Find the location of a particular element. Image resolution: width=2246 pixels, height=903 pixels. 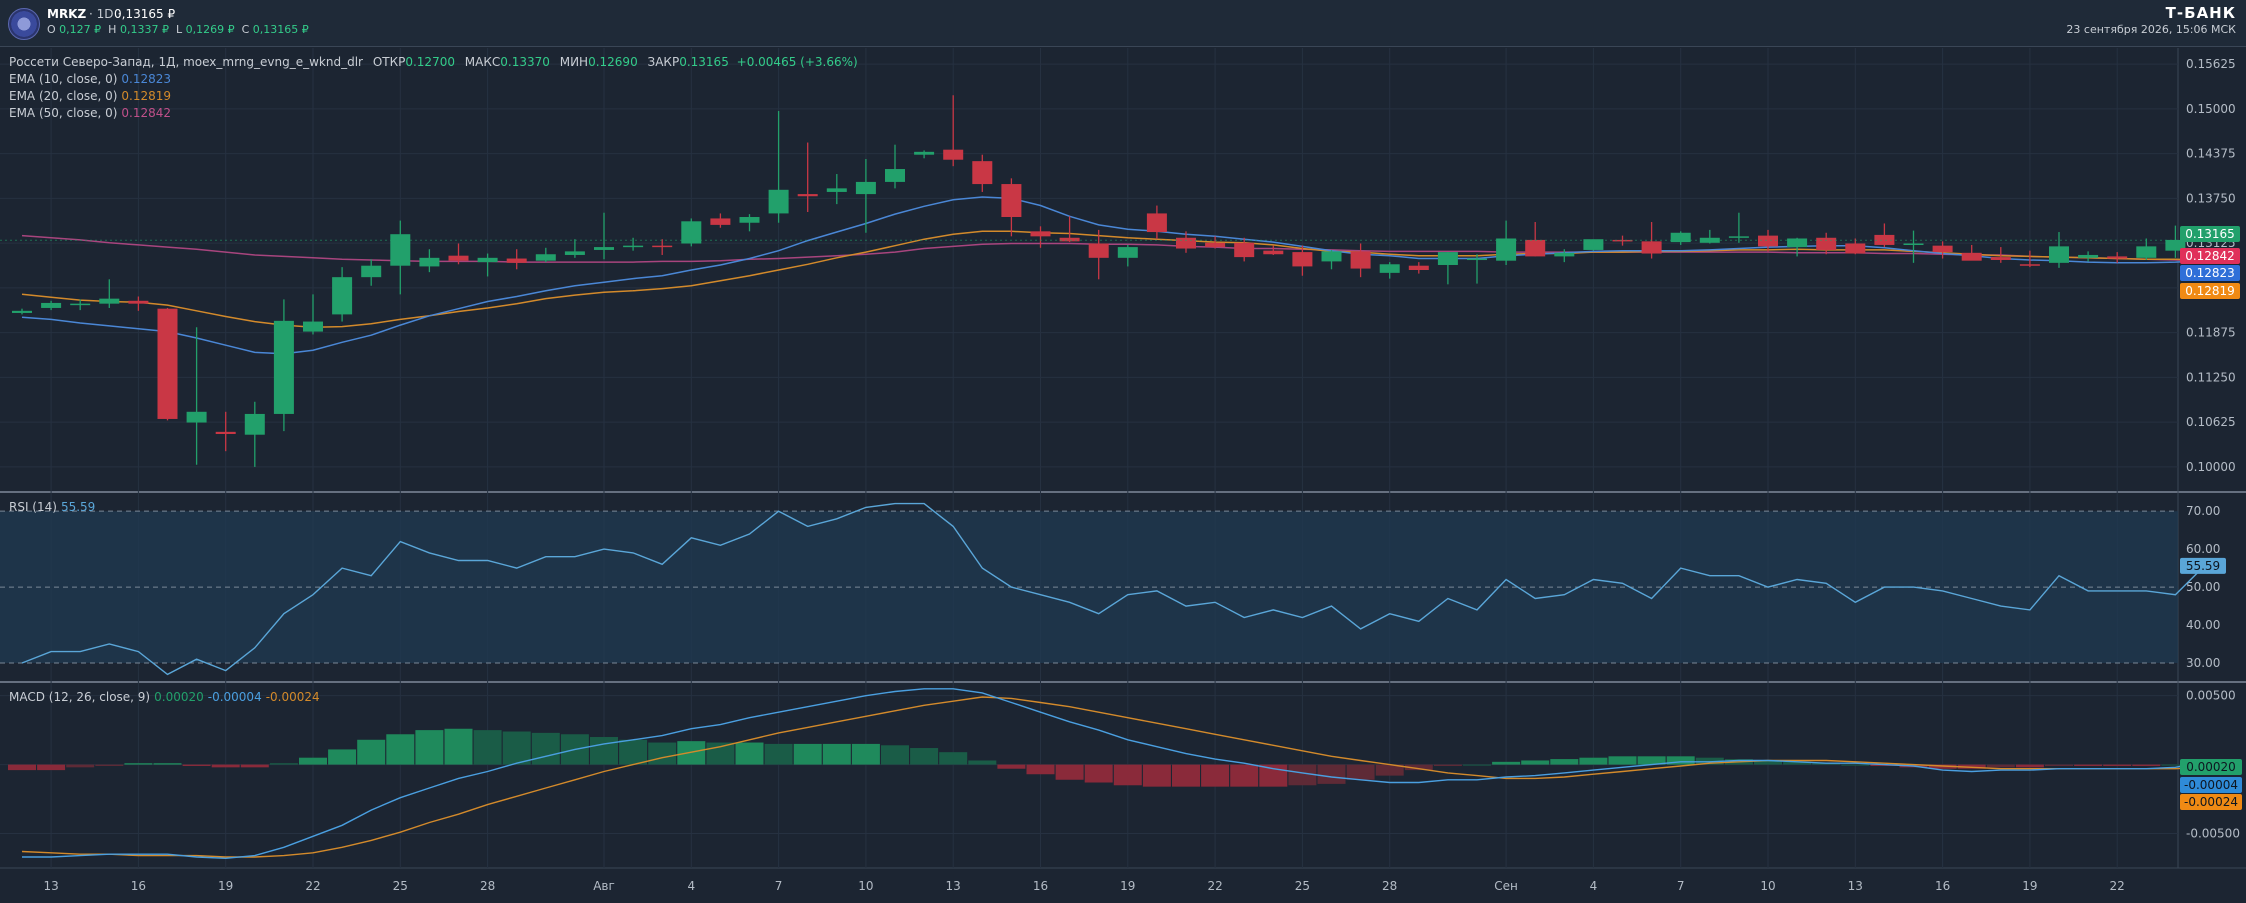

rsi-legend: RSI (14) 55.59 is located at coordinates (52, 507).